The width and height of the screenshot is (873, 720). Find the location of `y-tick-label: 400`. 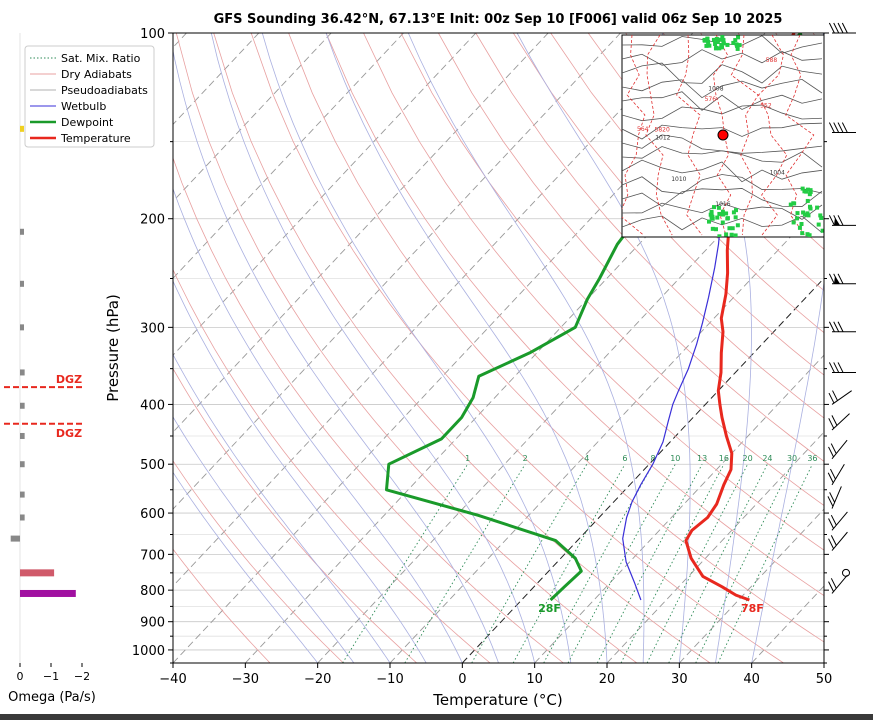

y-tick-label: 400 is located at coordinates (152, 405).